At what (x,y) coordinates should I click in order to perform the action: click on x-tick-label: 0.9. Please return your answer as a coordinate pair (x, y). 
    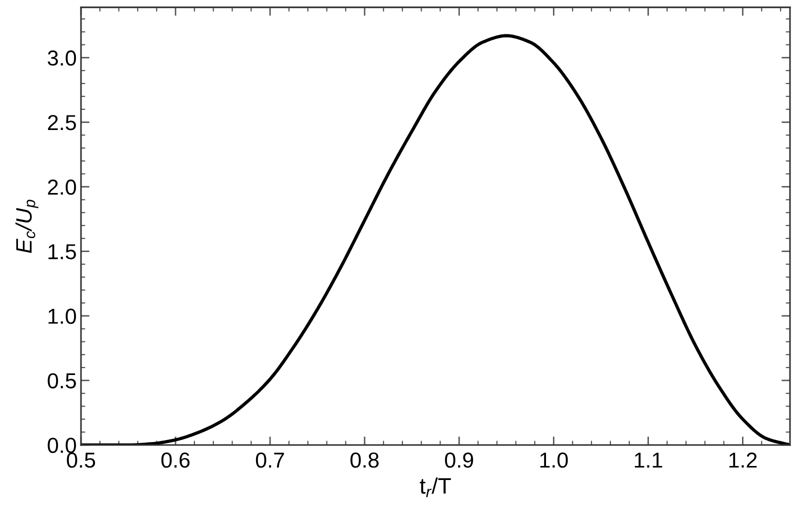
    Looking at the image, I should click on (459, 460).